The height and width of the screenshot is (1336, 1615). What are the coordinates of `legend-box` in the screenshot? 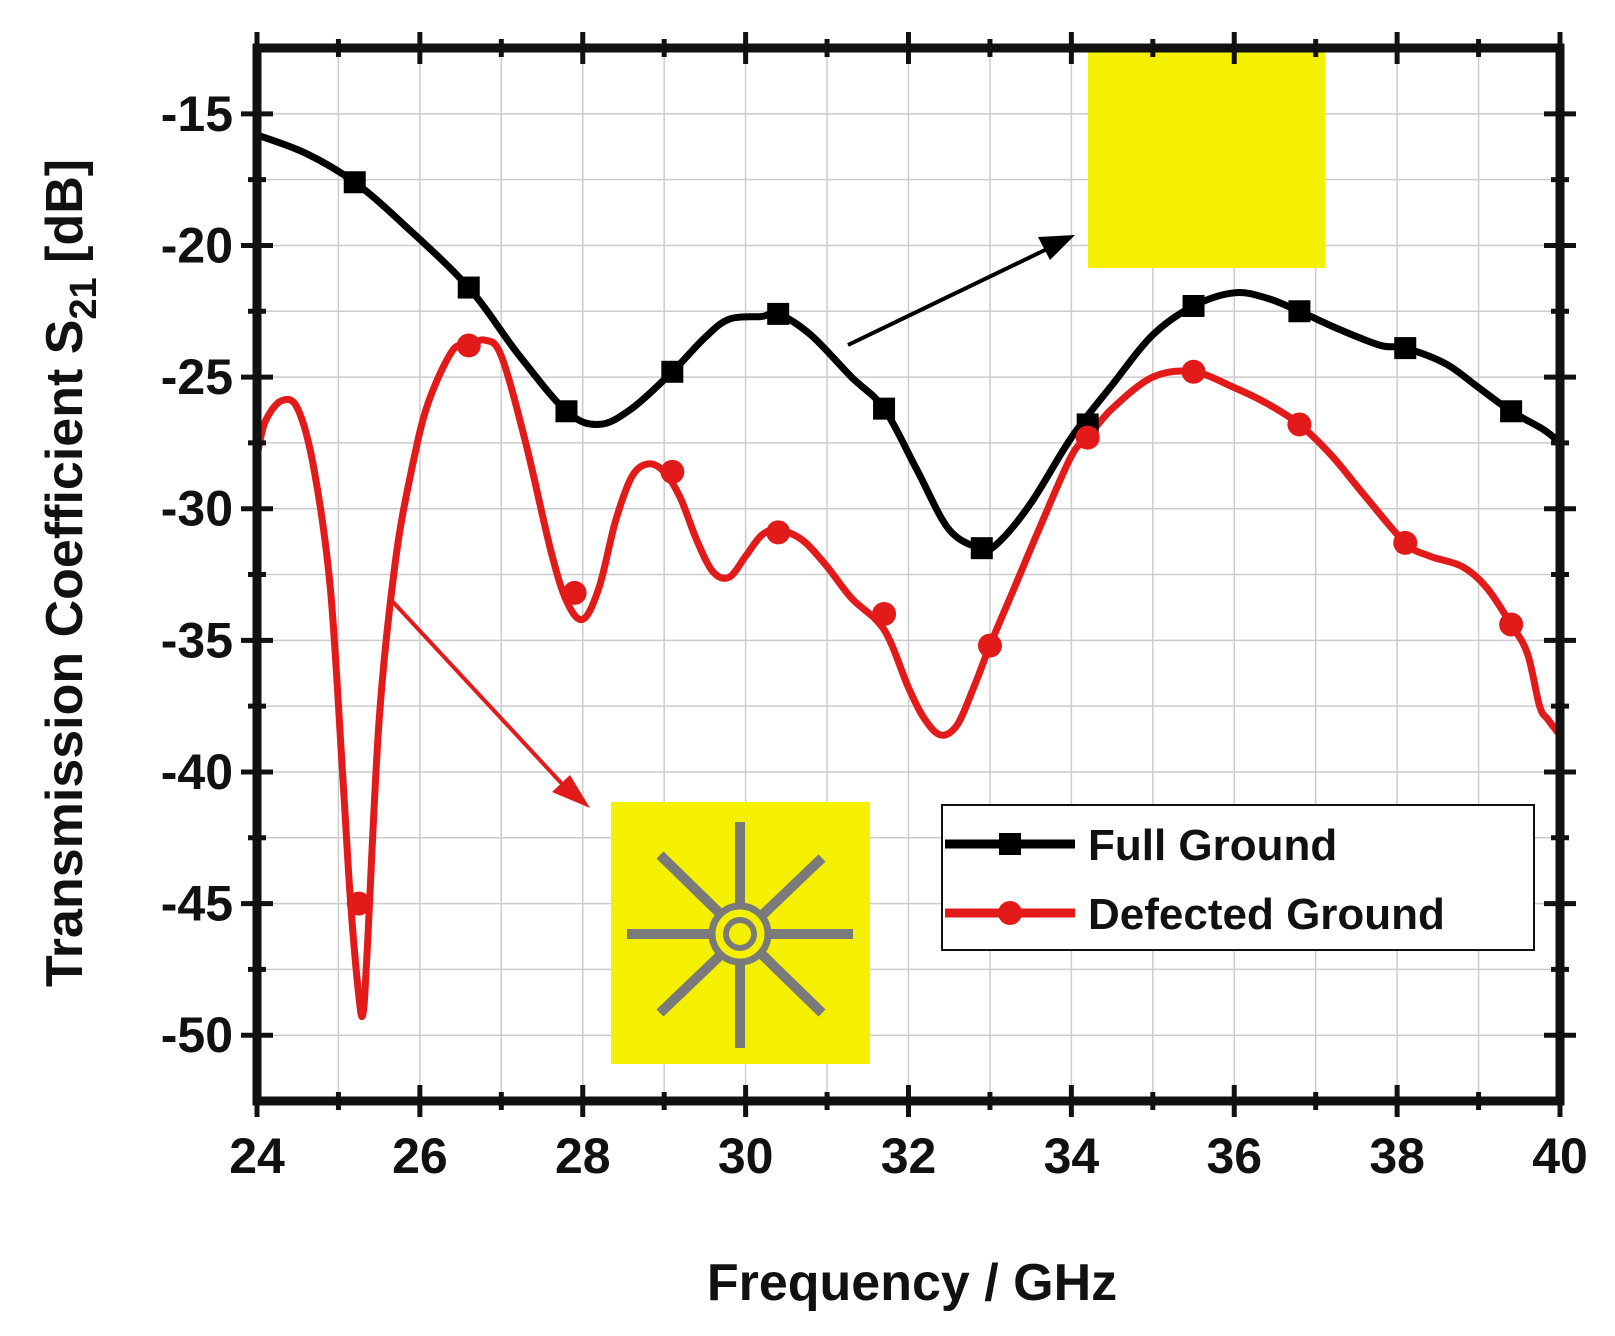 It's located at (1238, 877).